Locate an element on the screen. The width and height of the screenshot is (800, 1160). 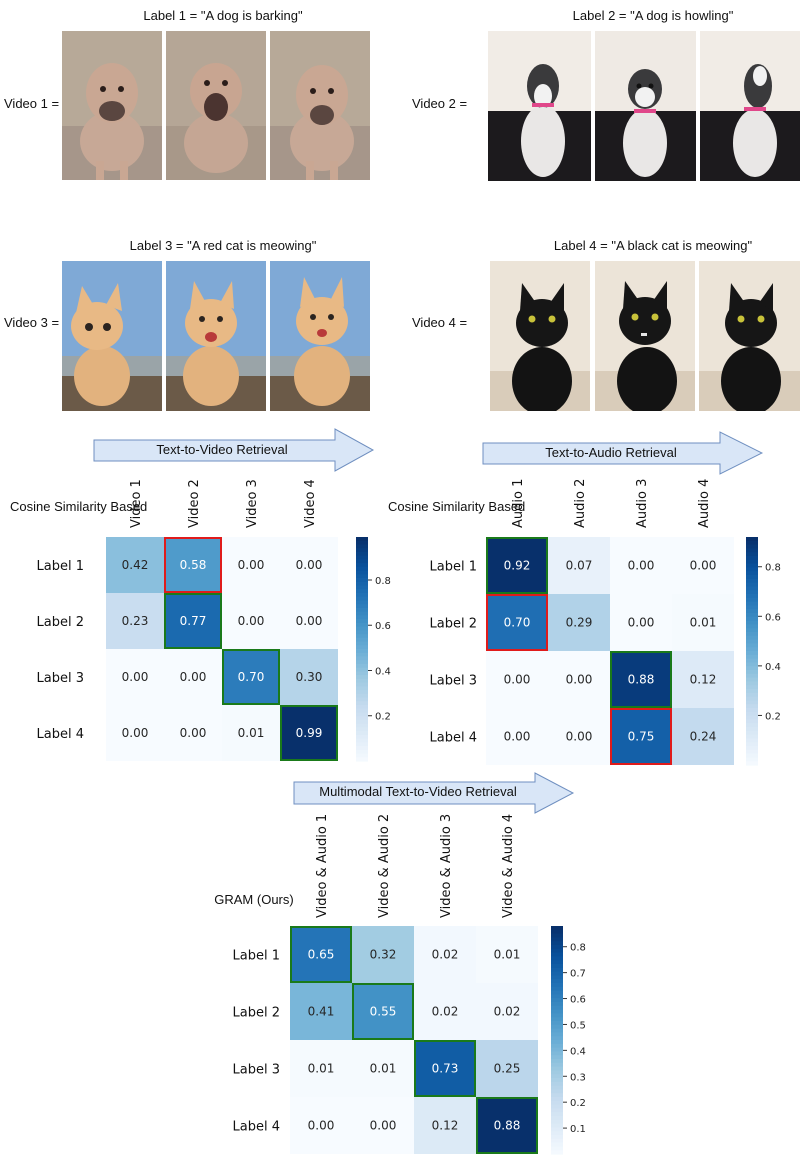
cell-value: 0.02 is located at coordinates (507, 1012).